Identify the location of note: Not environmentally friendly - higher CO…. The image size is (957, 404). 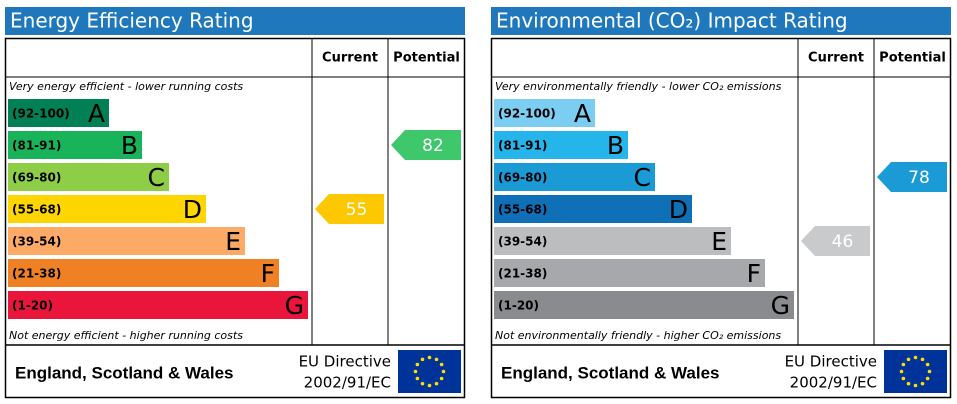
(638, 335).